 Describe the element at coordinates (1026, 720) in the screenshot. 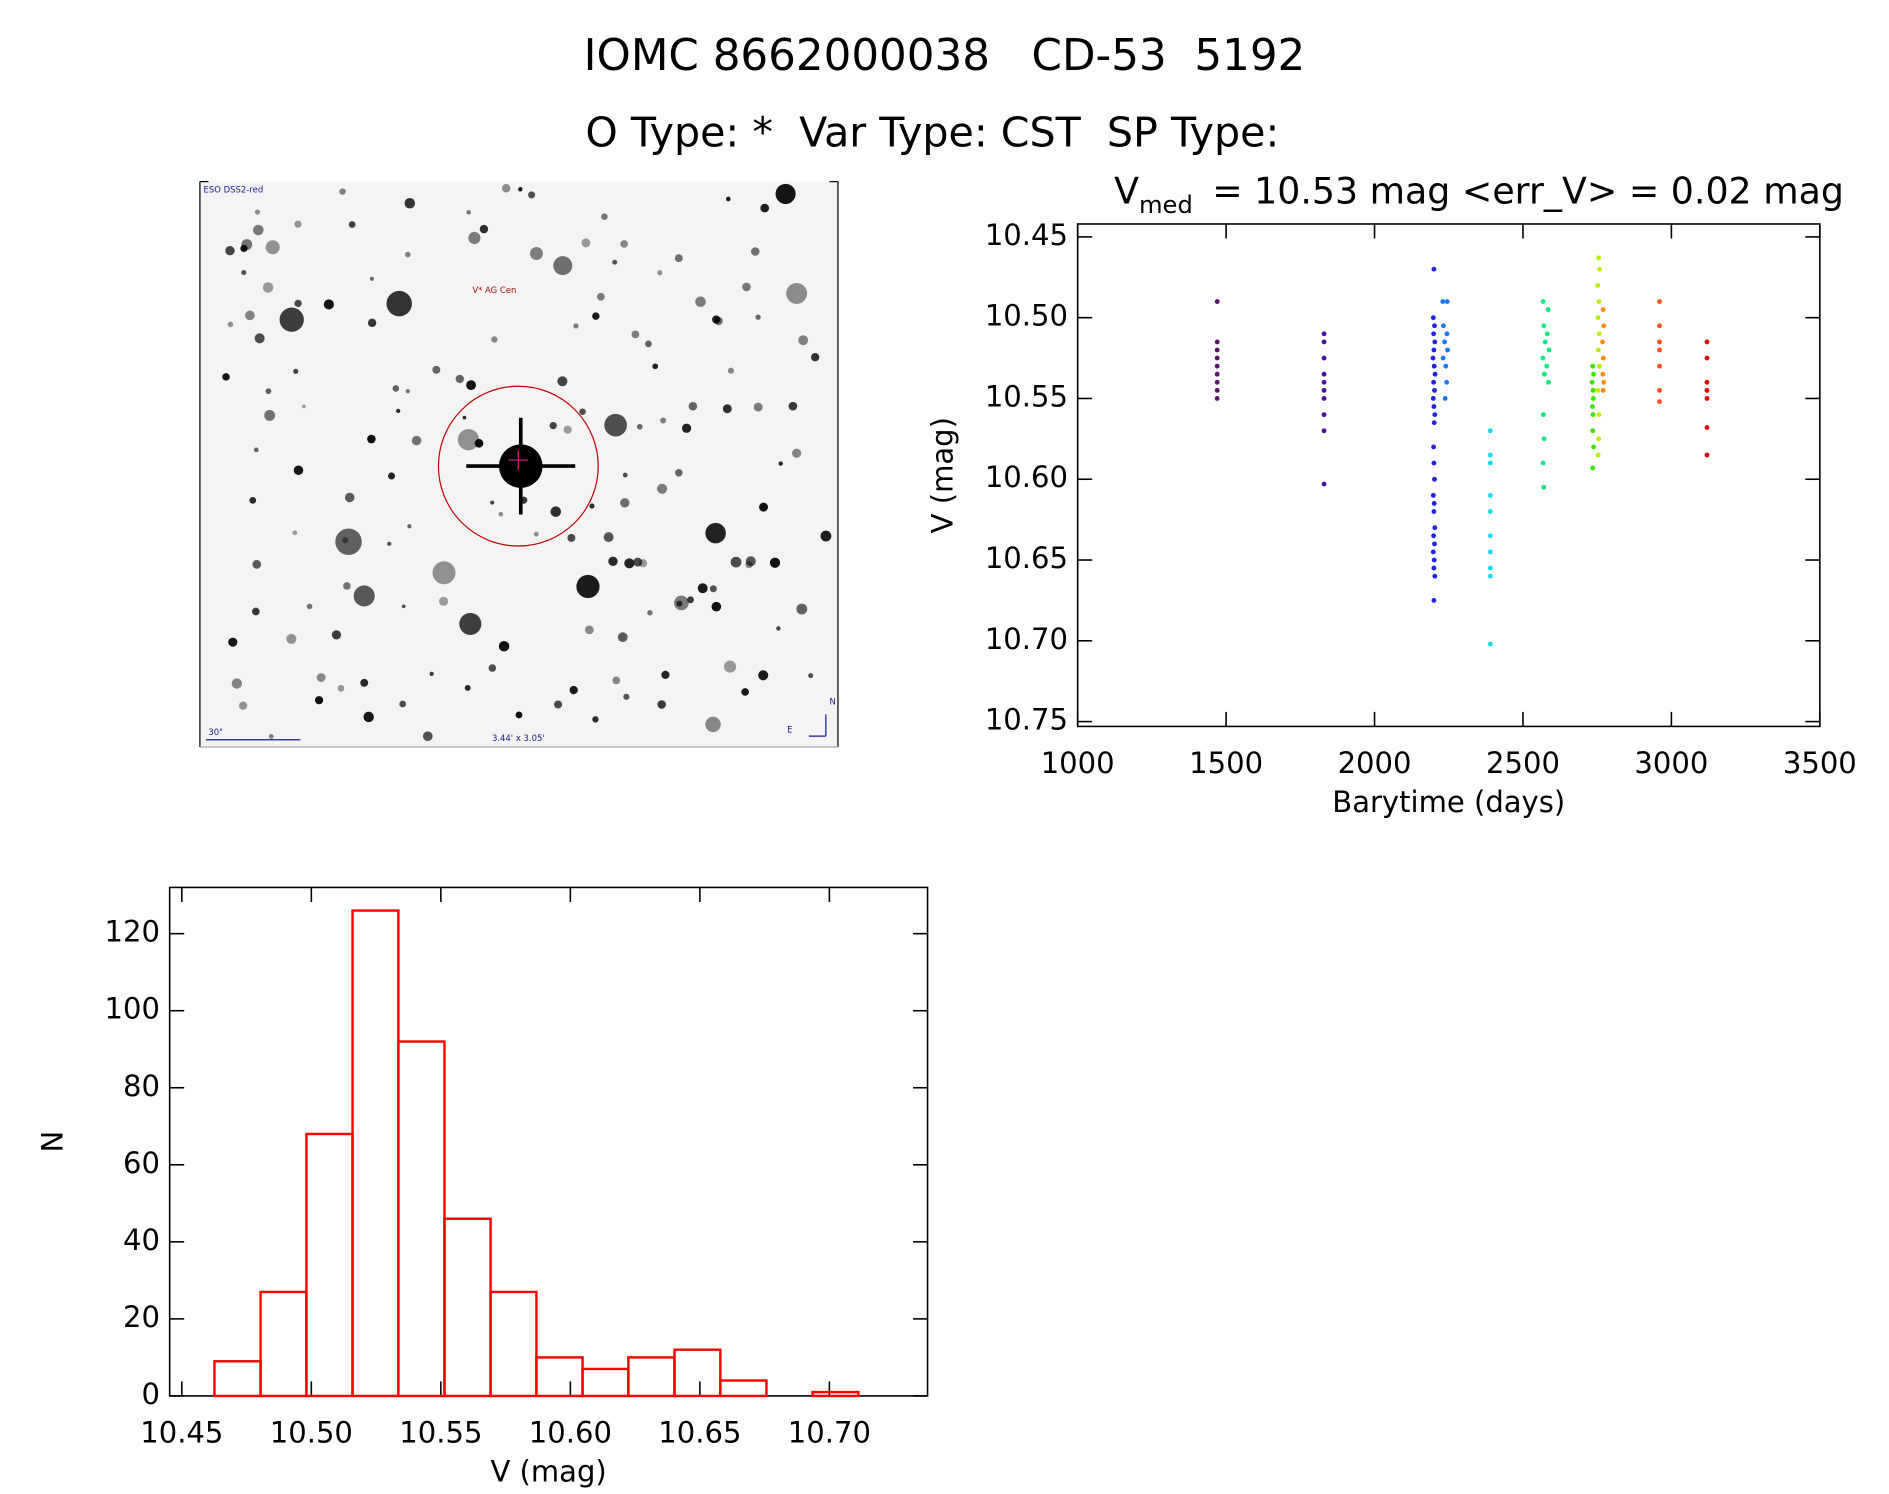

I see `y-tick-label: 10.75` at that location.